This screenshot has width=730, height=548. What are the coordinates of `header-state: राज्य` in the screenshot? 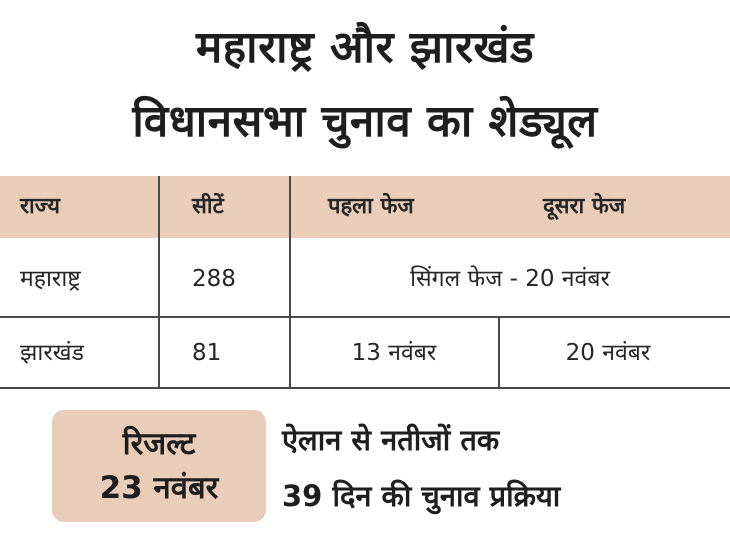 It's located at (40, 206).